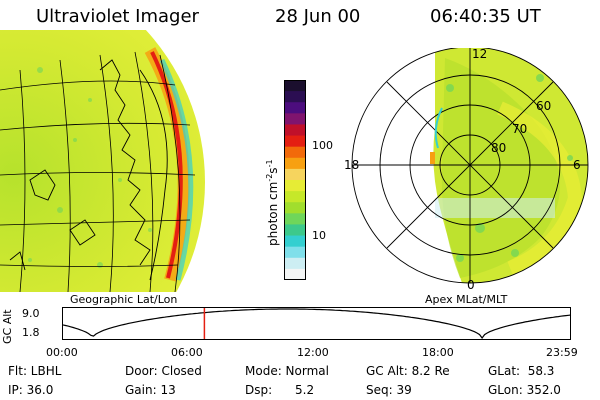 This screenshot has width=600, height=400. What do you see at coordinates (7, 326) in the screenshot?
I see `altitude-ylabel: GC Alt` at bounding box center [7, 326].